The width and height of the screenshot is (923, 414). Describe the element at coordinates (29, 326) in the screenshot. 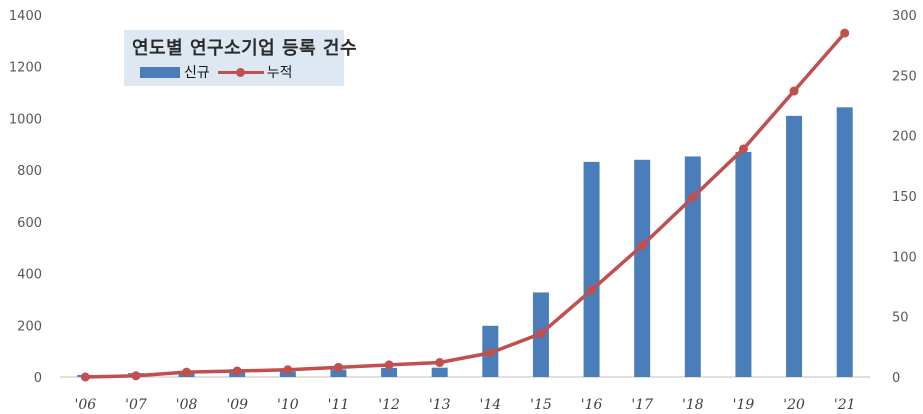

I see `left-y-tick-label: 200` at that location.